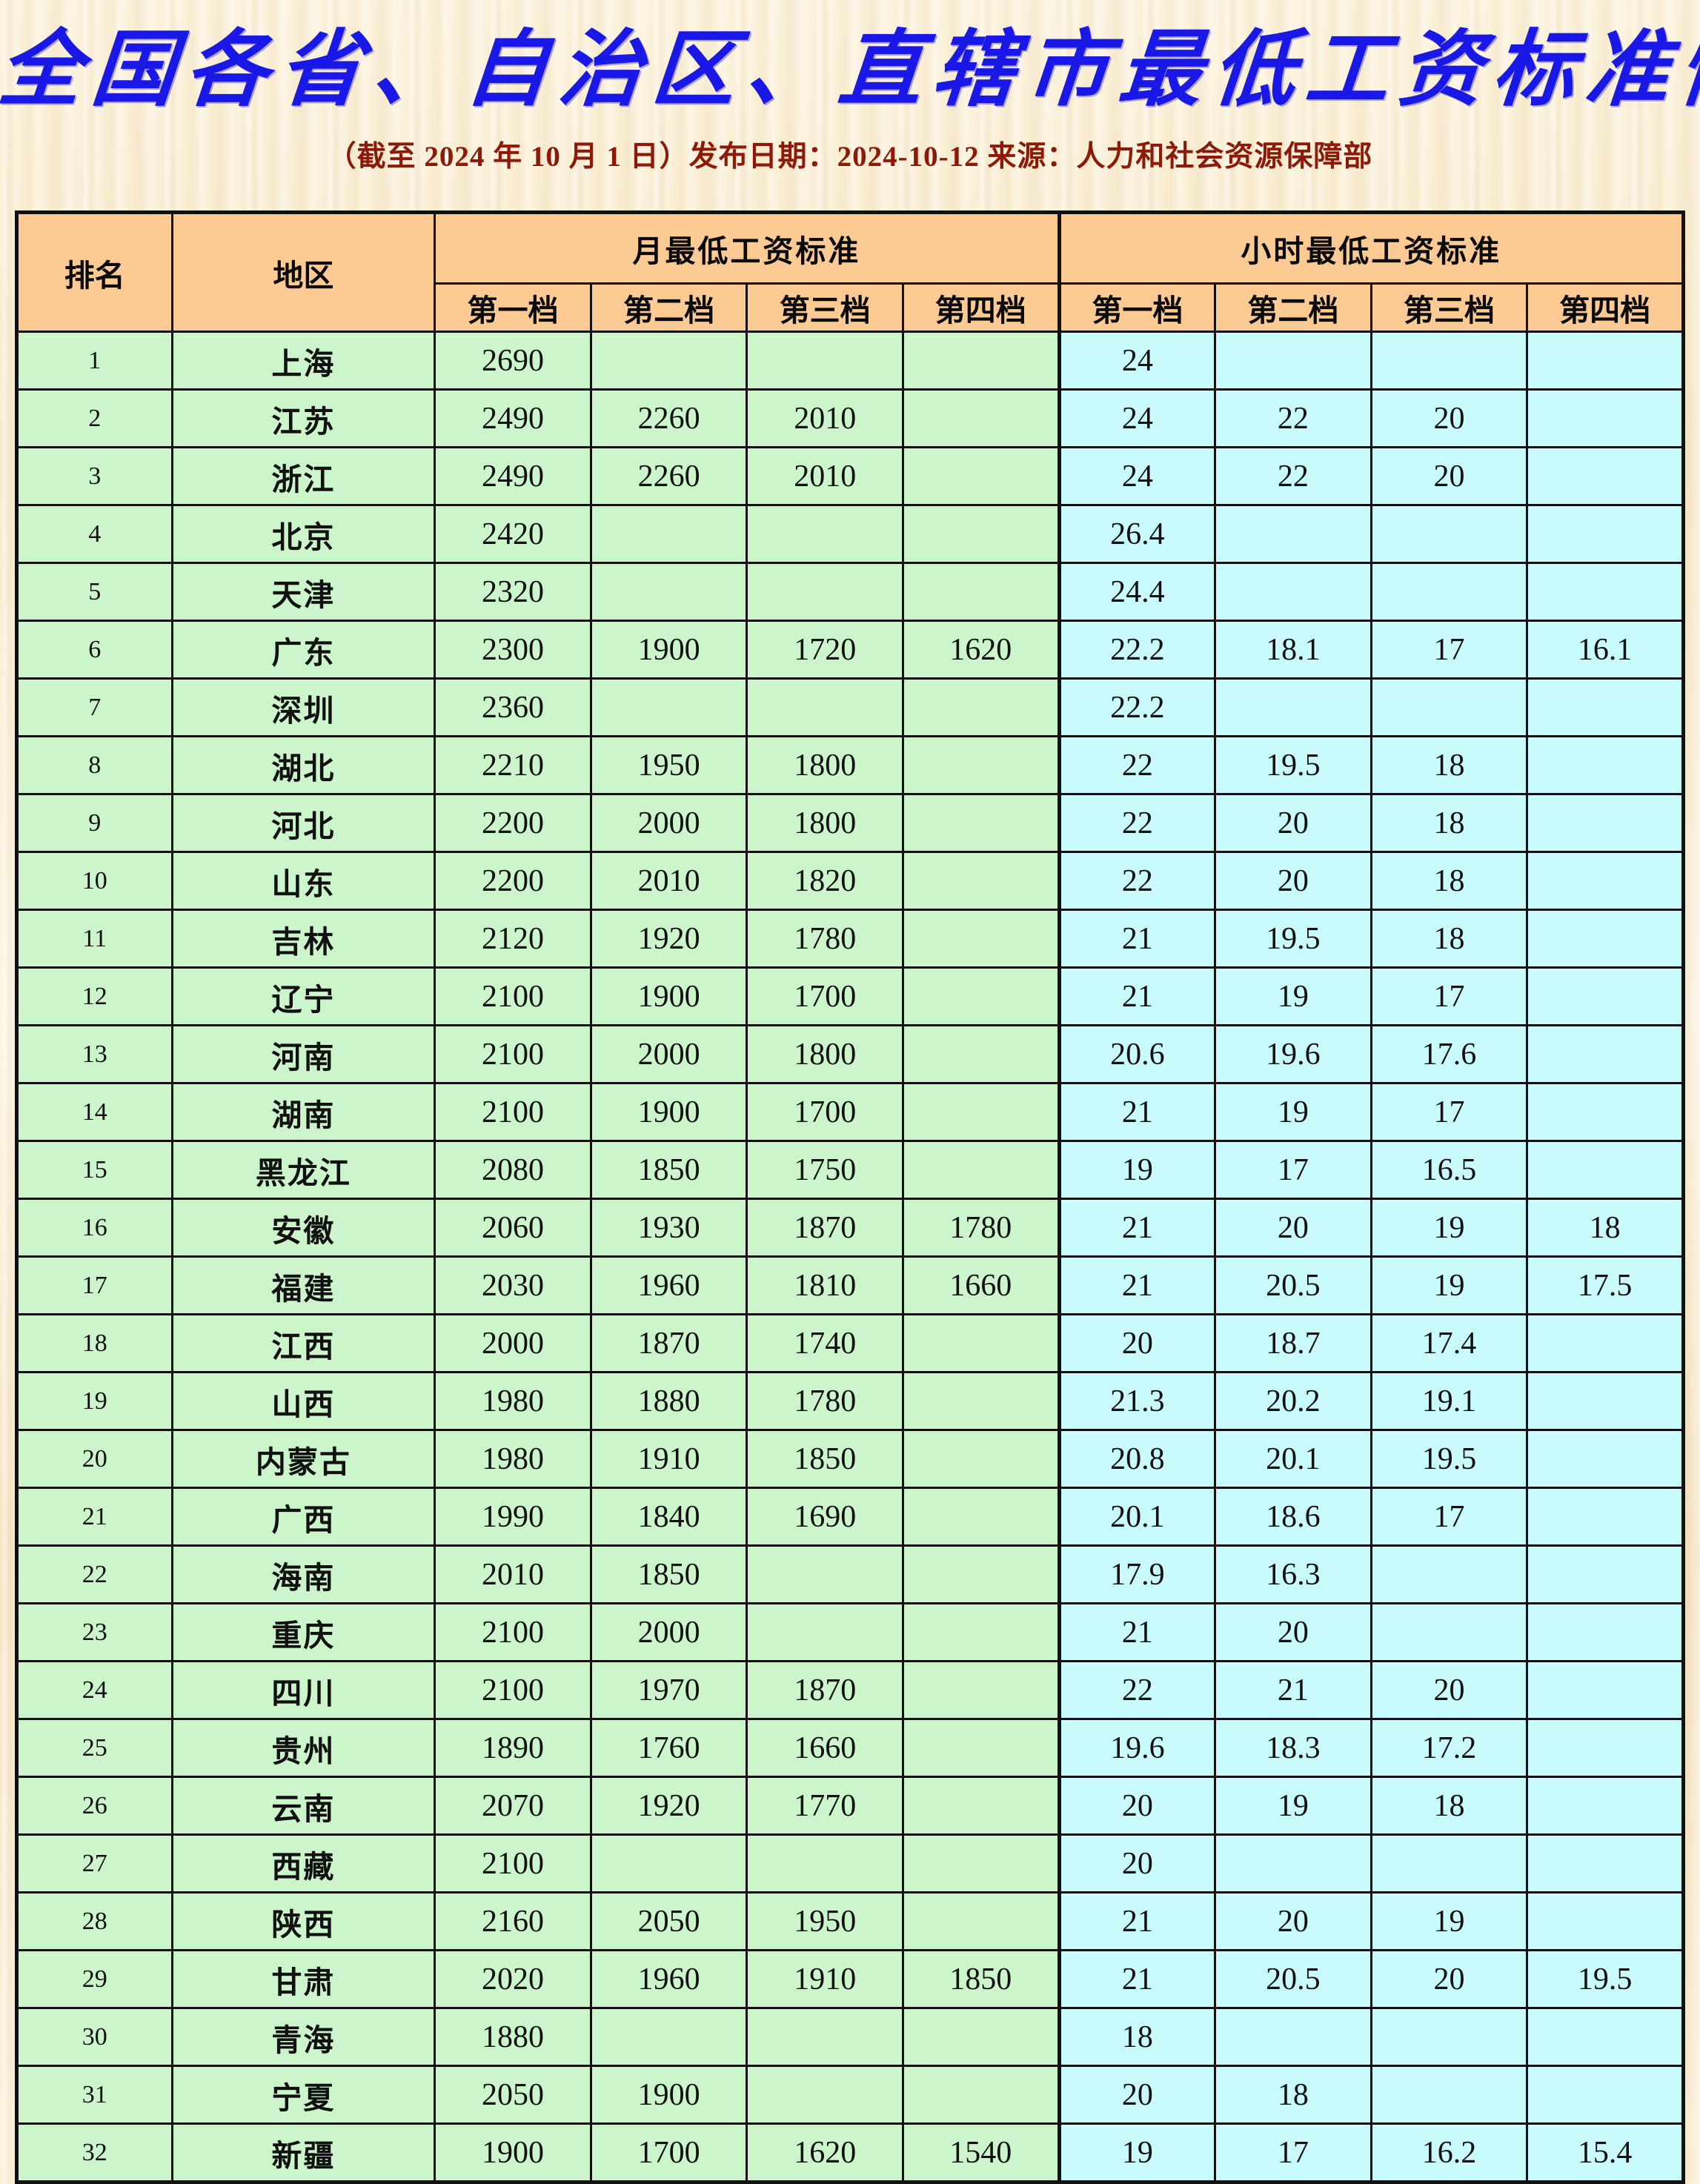 This screenshot has height=2184, width=1700. Describe the element at coordinates (668, 418) in the screenshot. I see `cell-monthly-tier-2: 2260` at that location.